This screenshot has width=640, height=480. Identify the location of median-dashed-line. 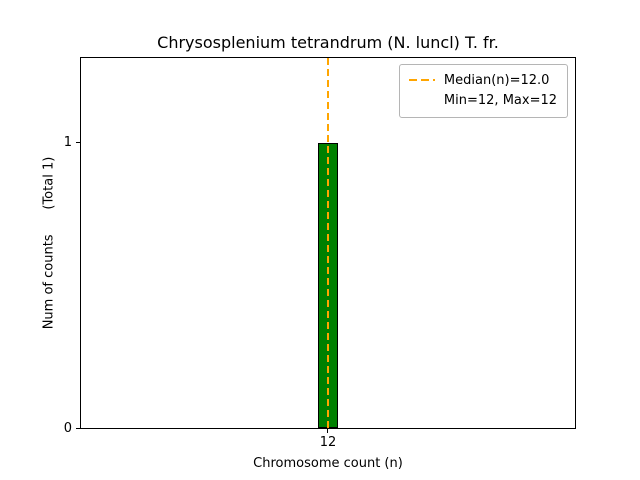
(328, 243).